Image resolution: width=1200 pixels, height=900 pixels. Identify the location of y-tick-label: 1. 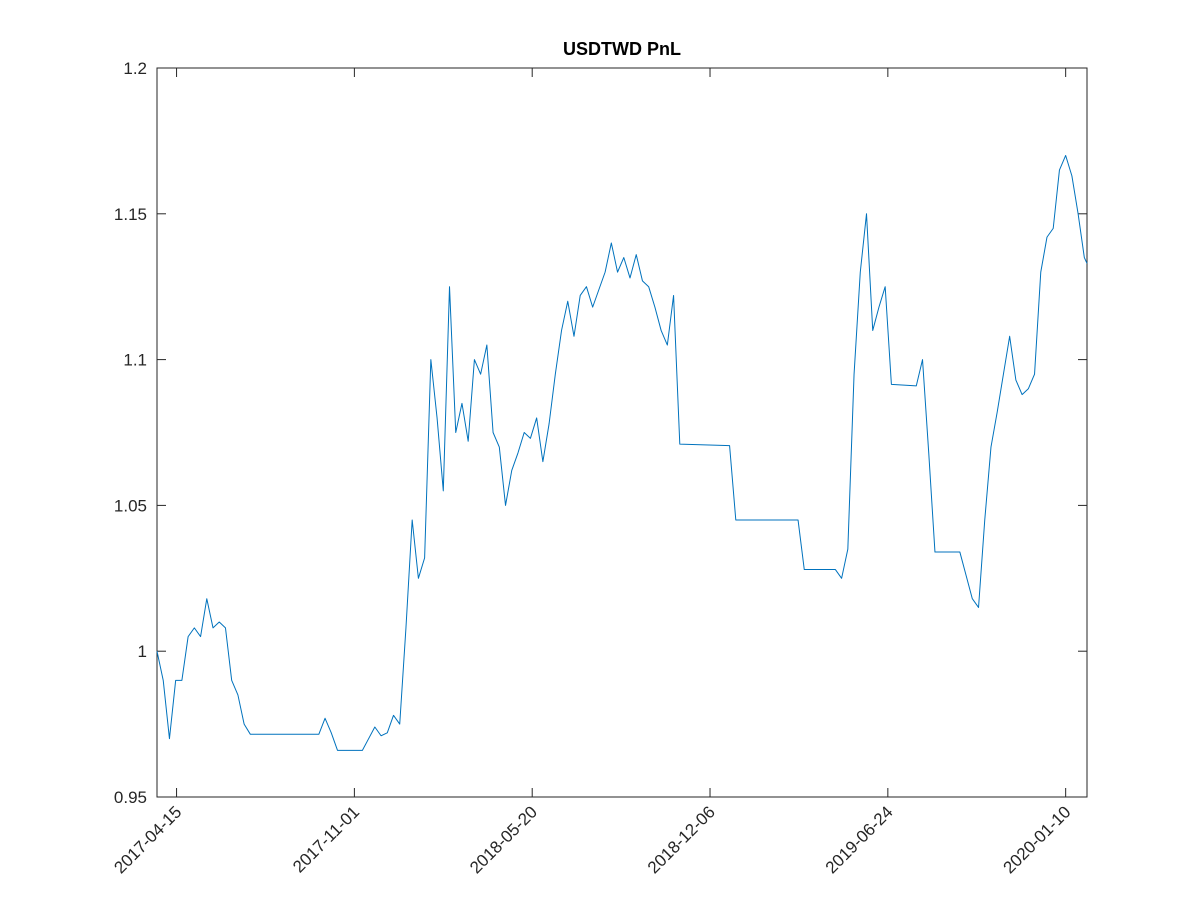
(142, 651).